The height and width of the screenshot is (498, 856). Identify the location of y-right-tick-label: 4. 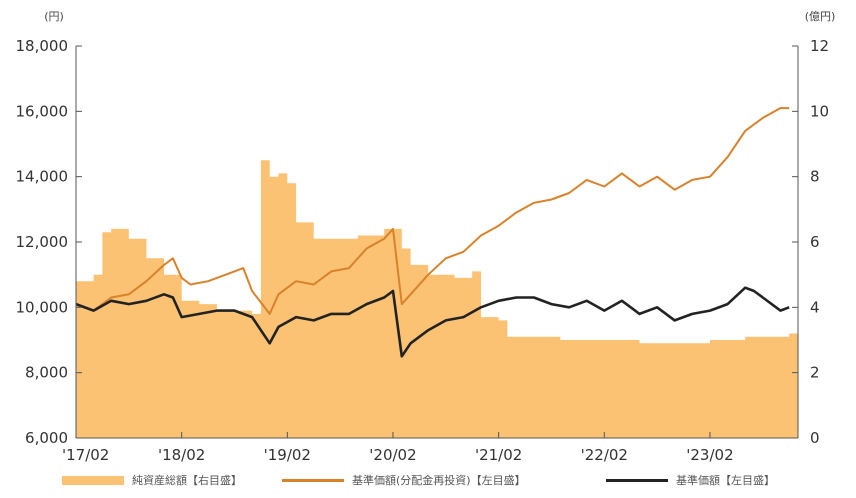
(815, 307).